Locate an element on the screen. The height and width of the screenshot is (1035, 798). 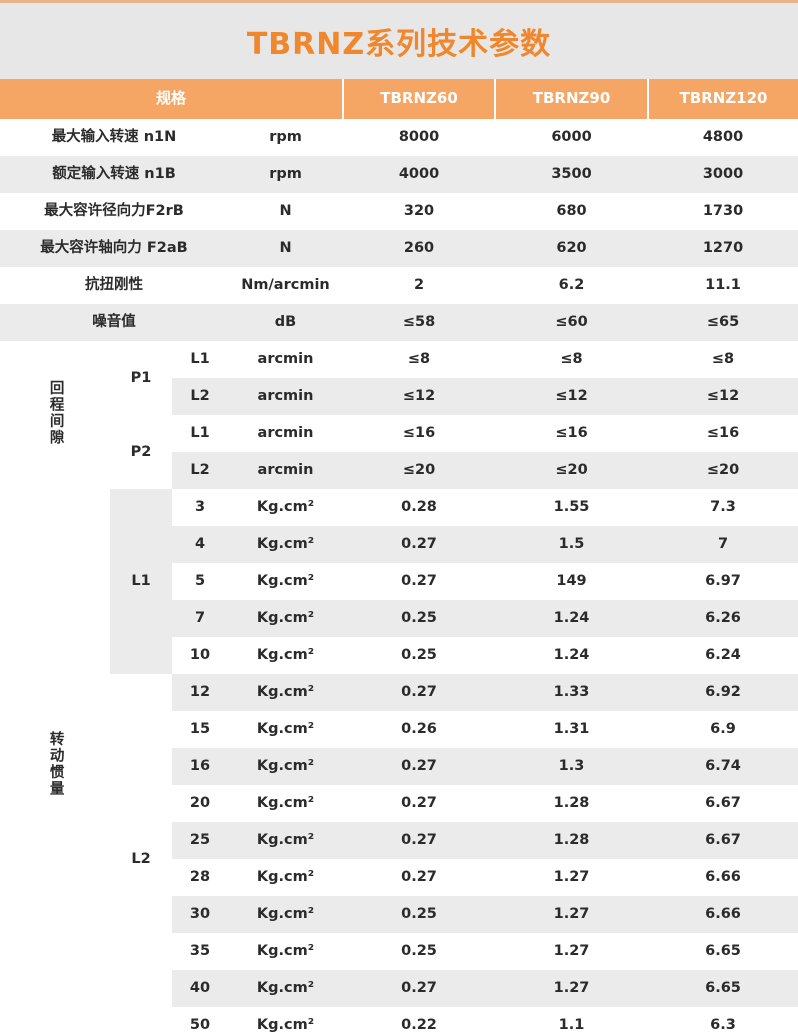
inertia-group-label: 转动惯量 is located at coordinates (55, 762).